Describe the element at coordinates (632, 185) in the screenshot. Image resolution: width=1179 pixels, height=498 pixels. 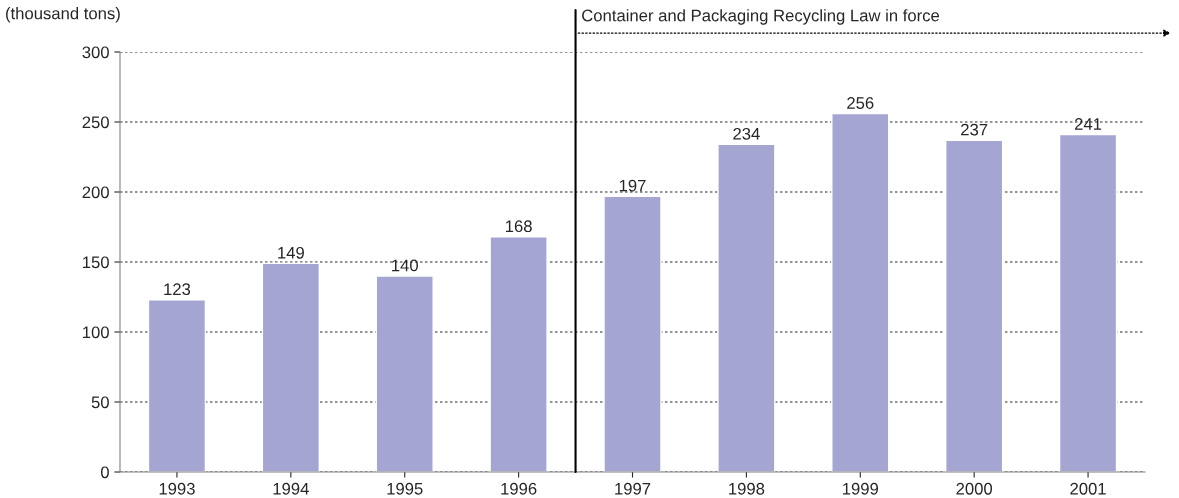
I see `data-label: 197` at that location.